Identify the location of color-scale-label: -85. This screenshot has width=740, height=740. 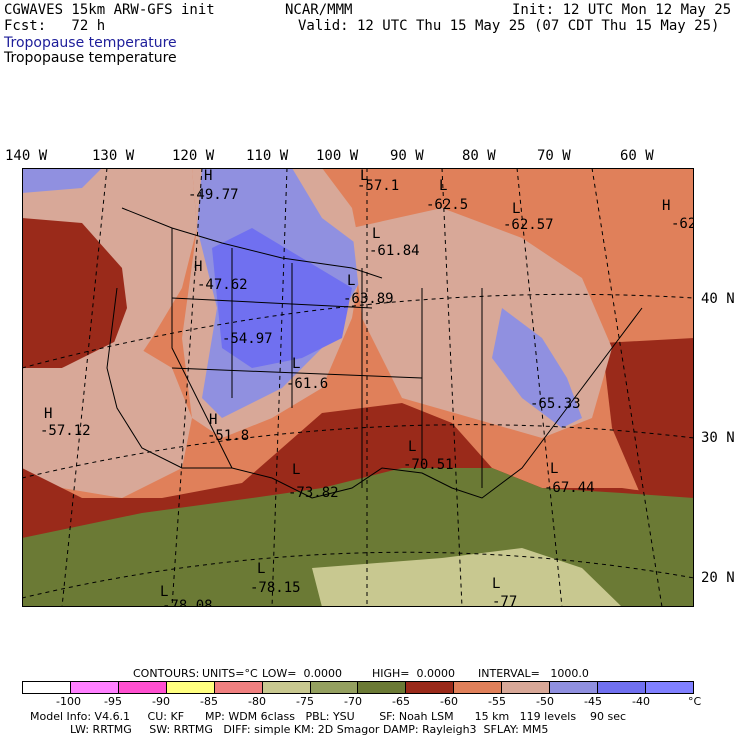
(209, 701).